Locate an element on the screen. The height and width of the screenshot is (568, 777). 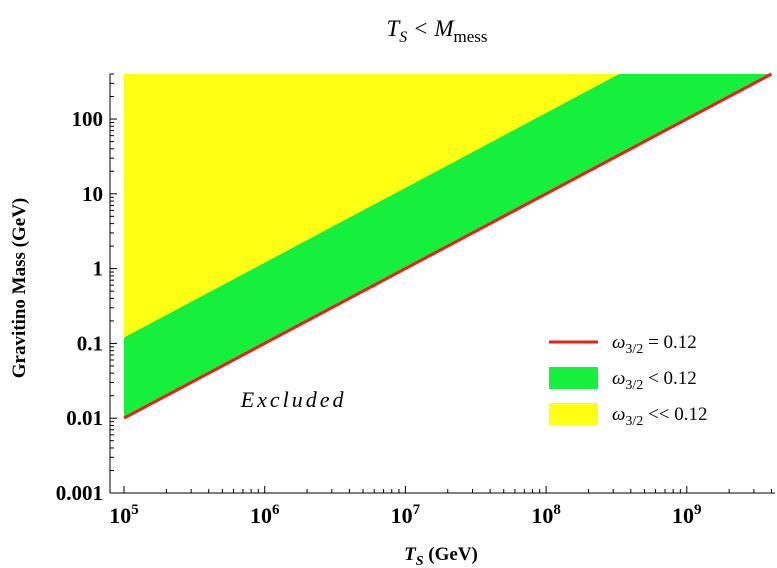
chart-title: TS < Mmess is located at coordinates (437, 31).